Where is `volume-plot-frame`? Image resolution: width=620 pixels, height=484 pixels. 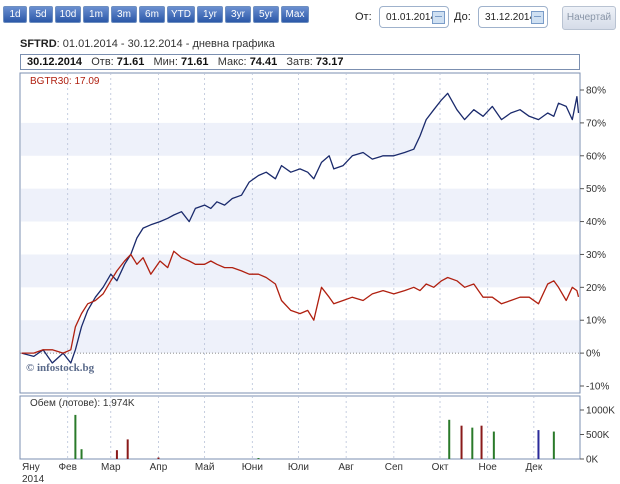 volume-plot-frame is located at coordinates (300, 427).